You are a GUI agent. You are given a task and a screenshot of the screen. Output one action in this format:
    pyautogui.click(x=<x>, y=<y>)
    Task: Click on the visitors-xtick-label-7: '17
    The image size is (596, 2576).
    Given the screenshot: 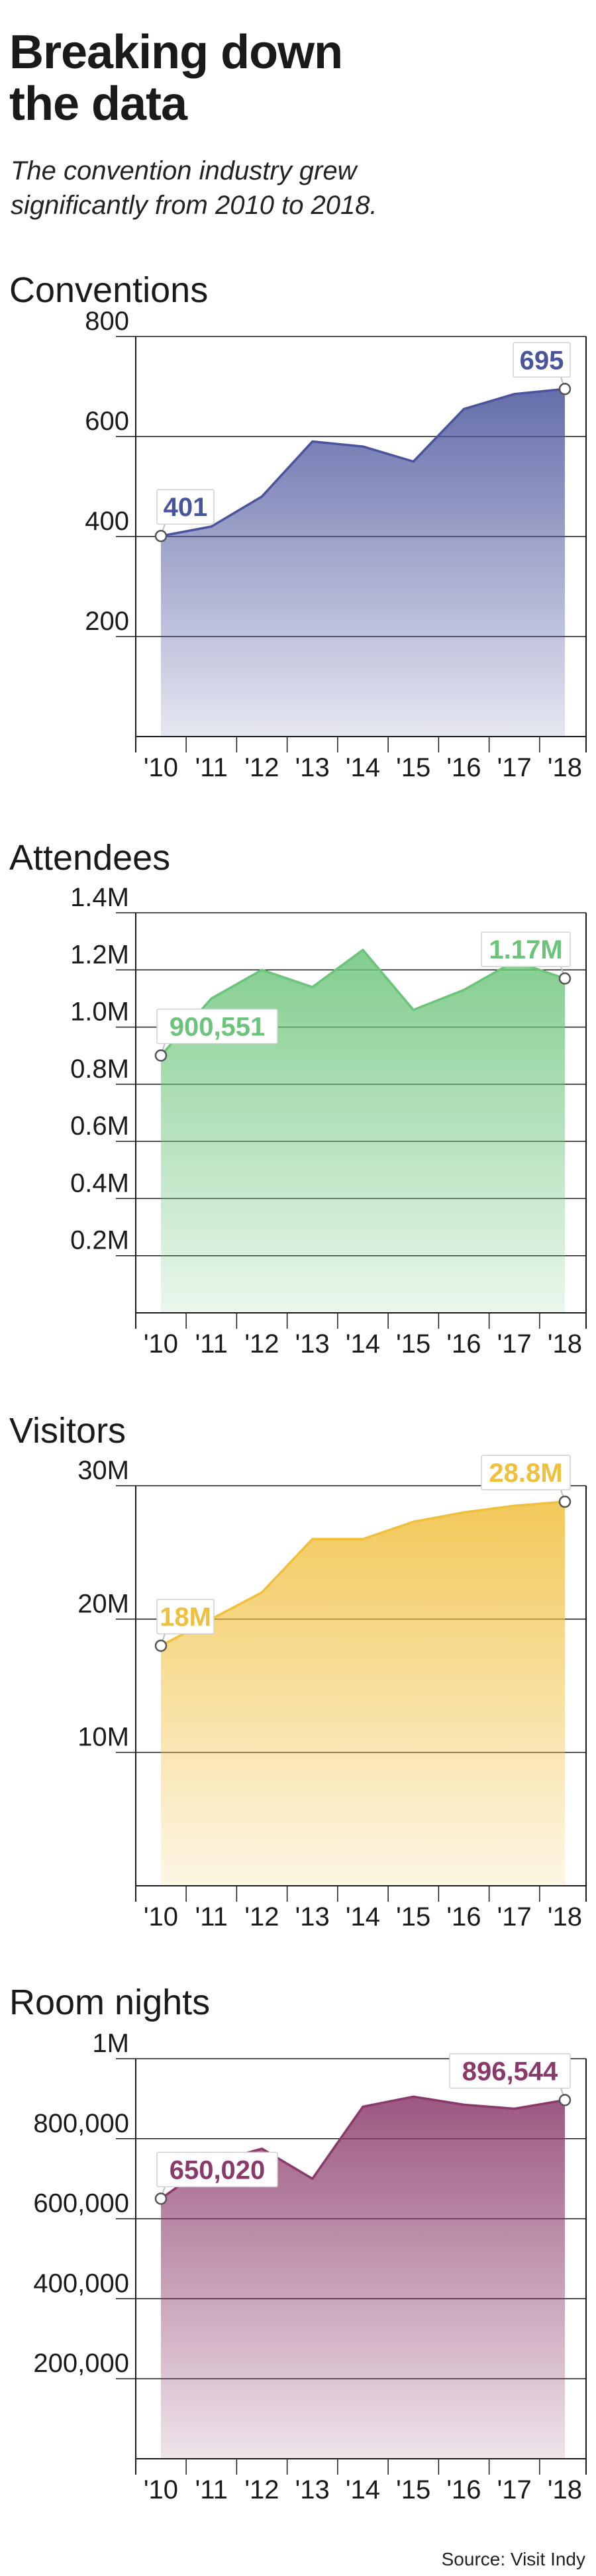 What is the action you would take?
    pyautogui.click(x=514, y=1917)
    